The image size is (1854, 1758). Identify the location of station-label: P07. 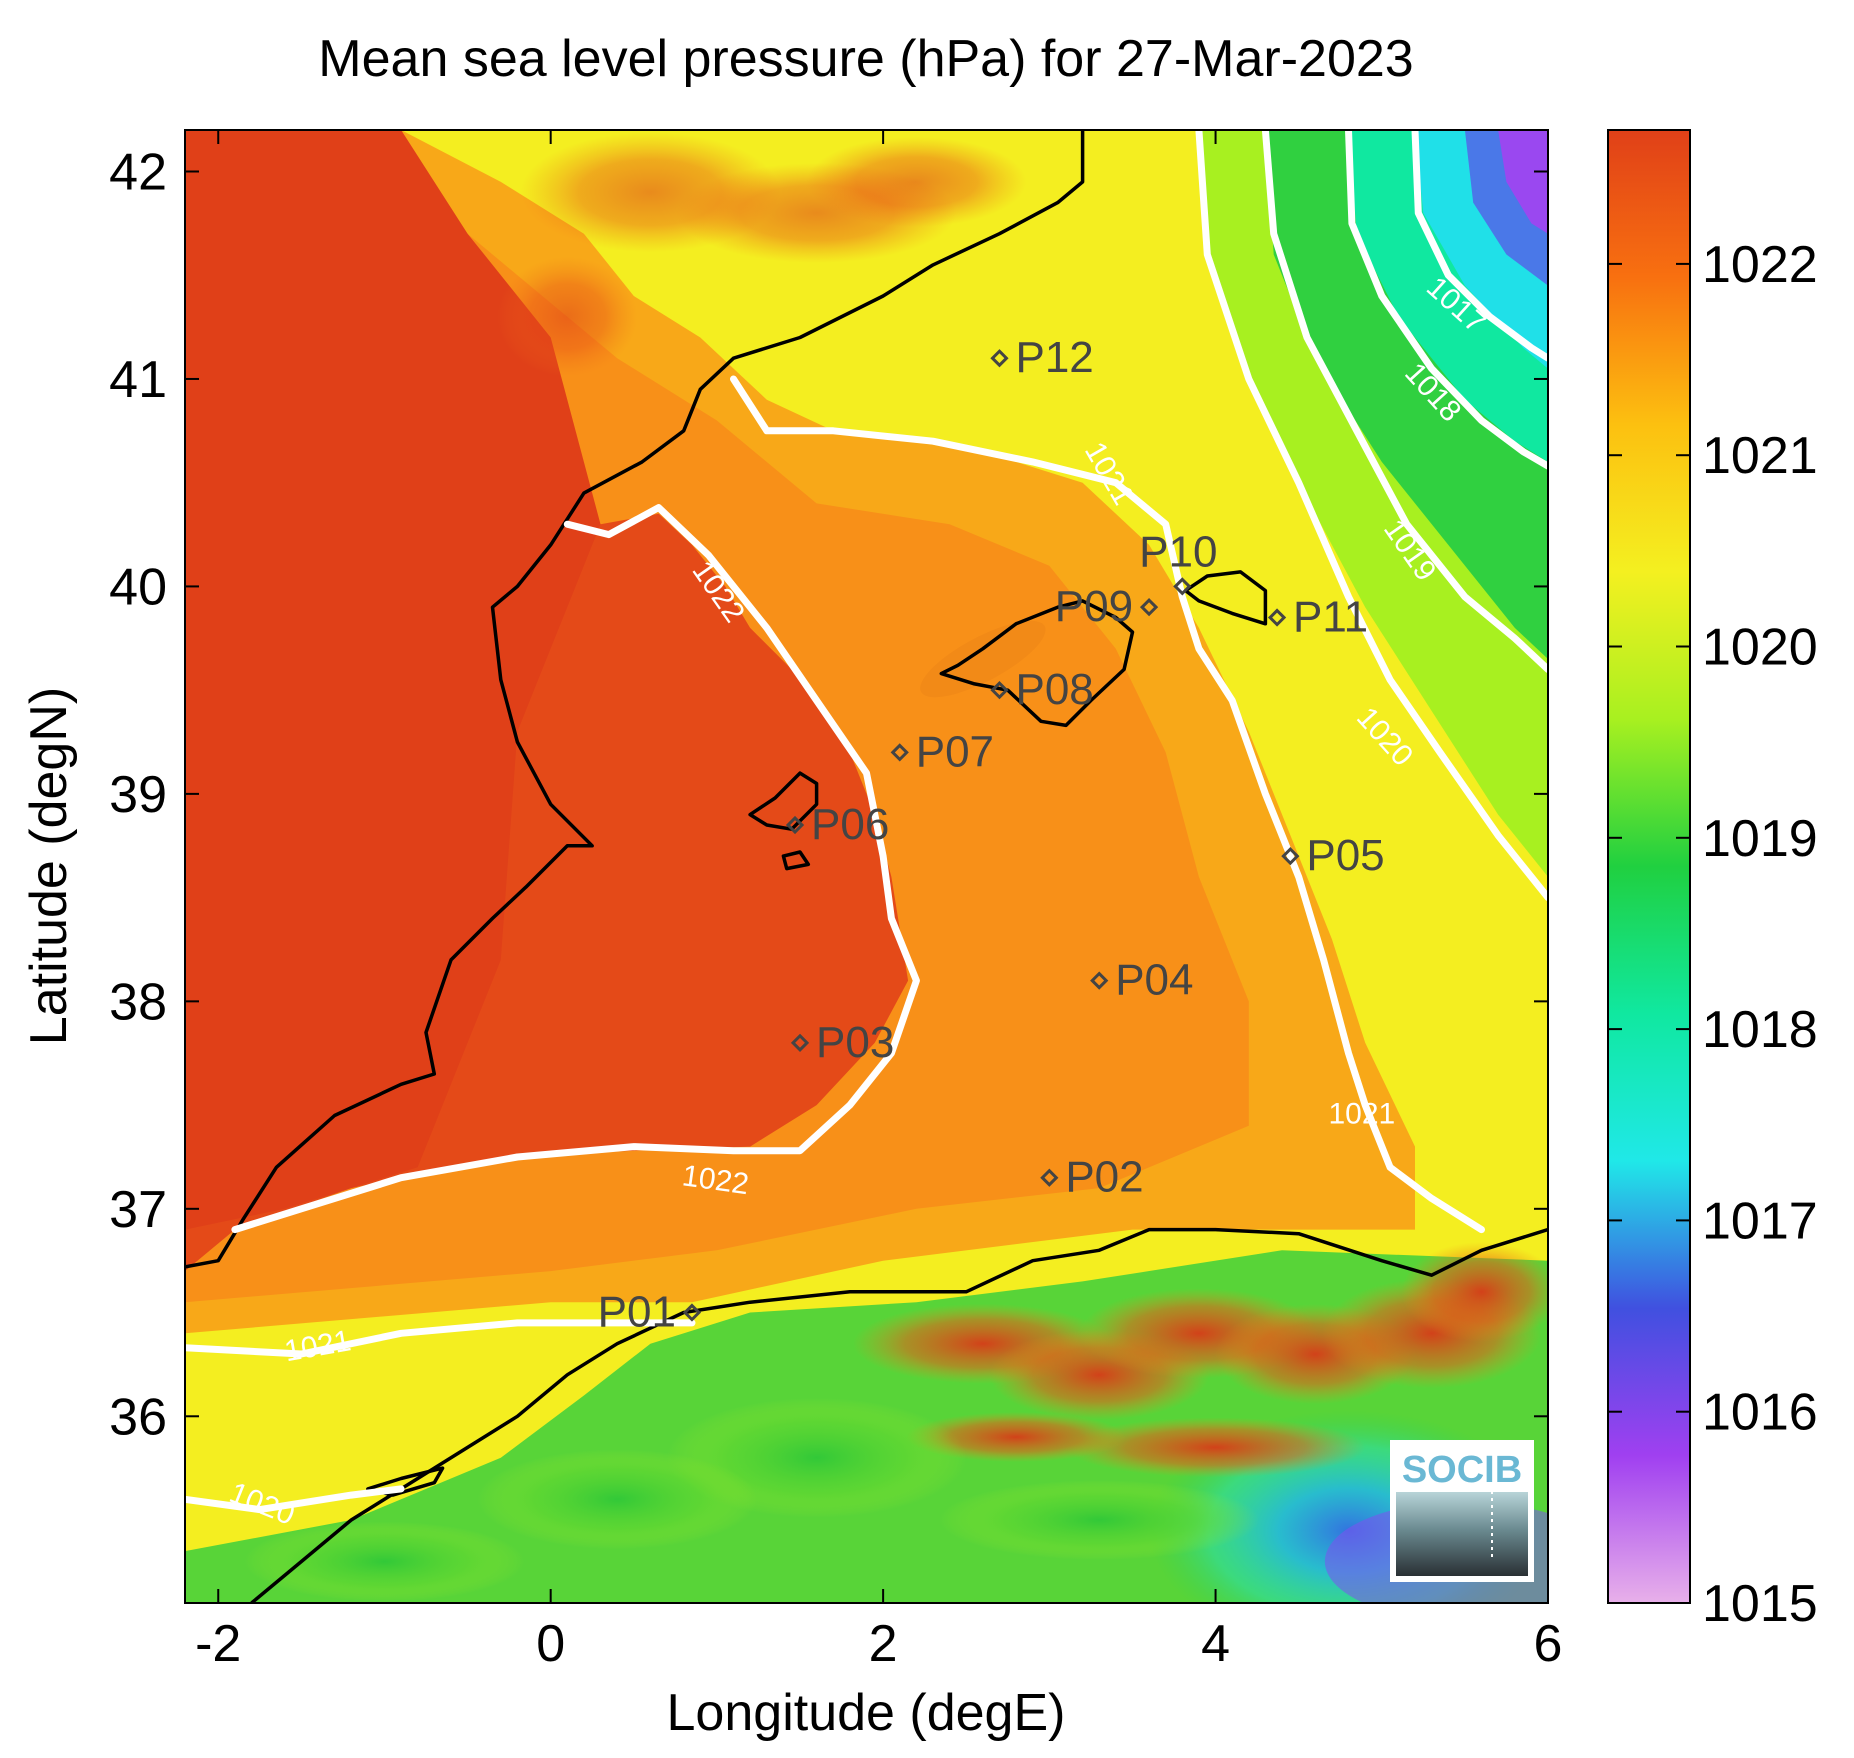
(955, 751).